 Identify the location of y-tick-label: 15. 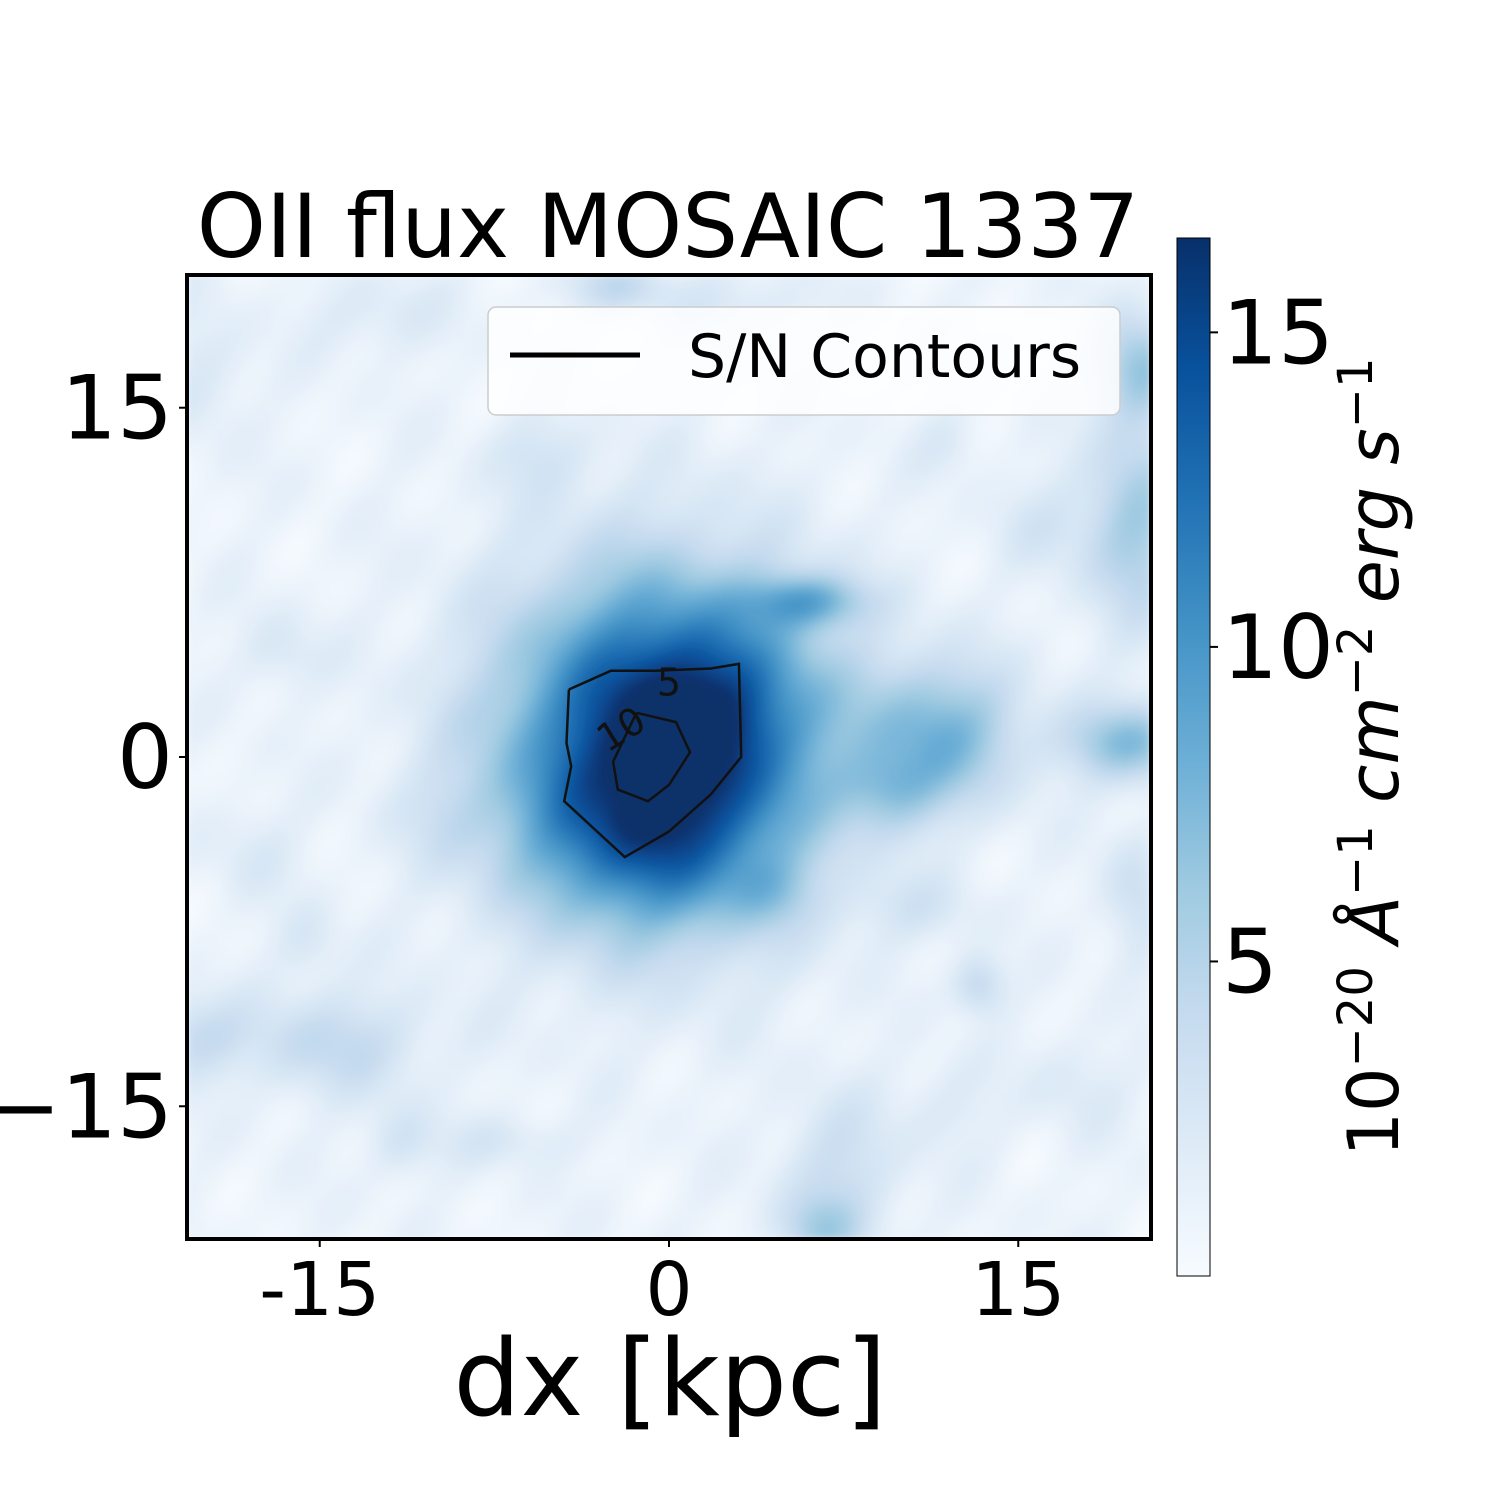
(117, 408).